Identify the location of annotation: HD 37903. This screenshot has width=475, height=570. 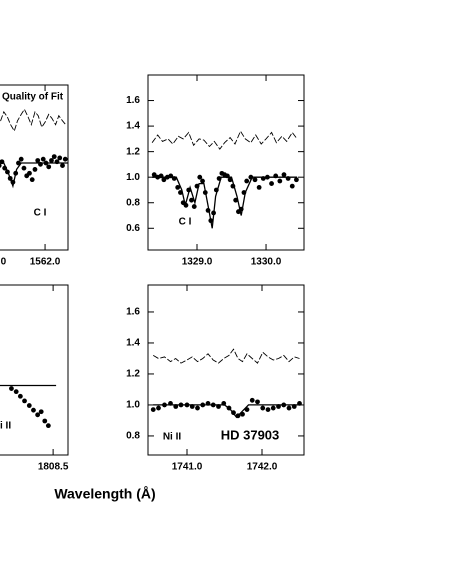
(250, 434).